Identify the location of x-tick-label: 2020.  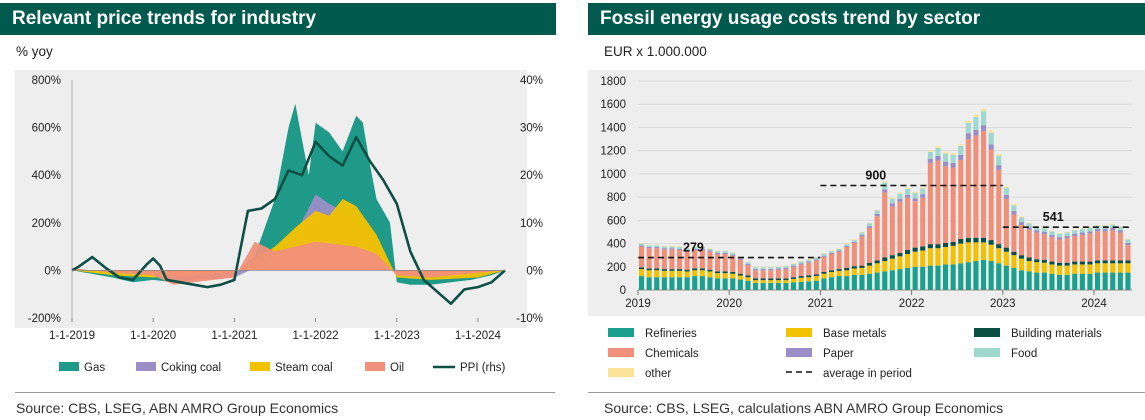
(729, 304).